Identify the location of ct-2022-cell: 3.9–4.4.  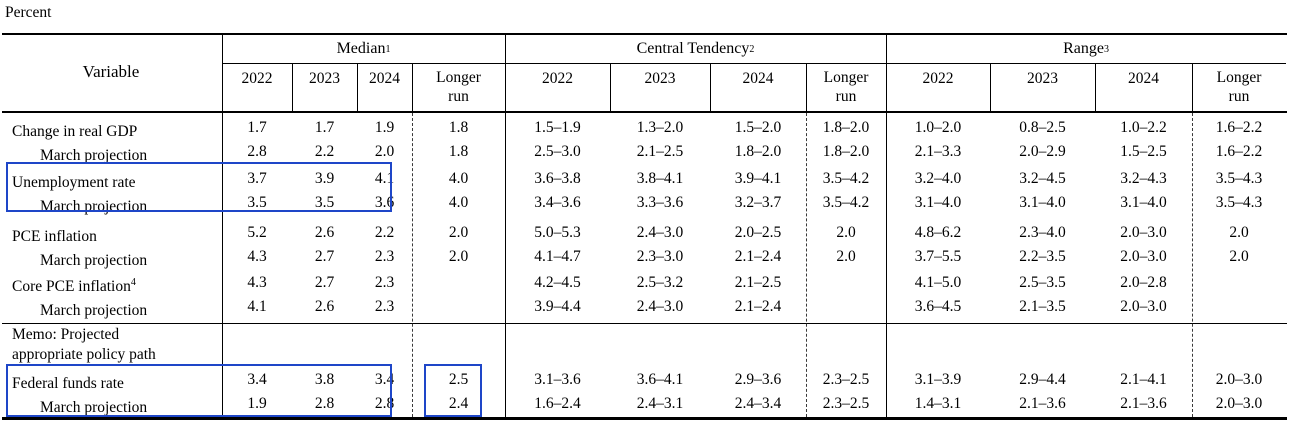
(557, 306).